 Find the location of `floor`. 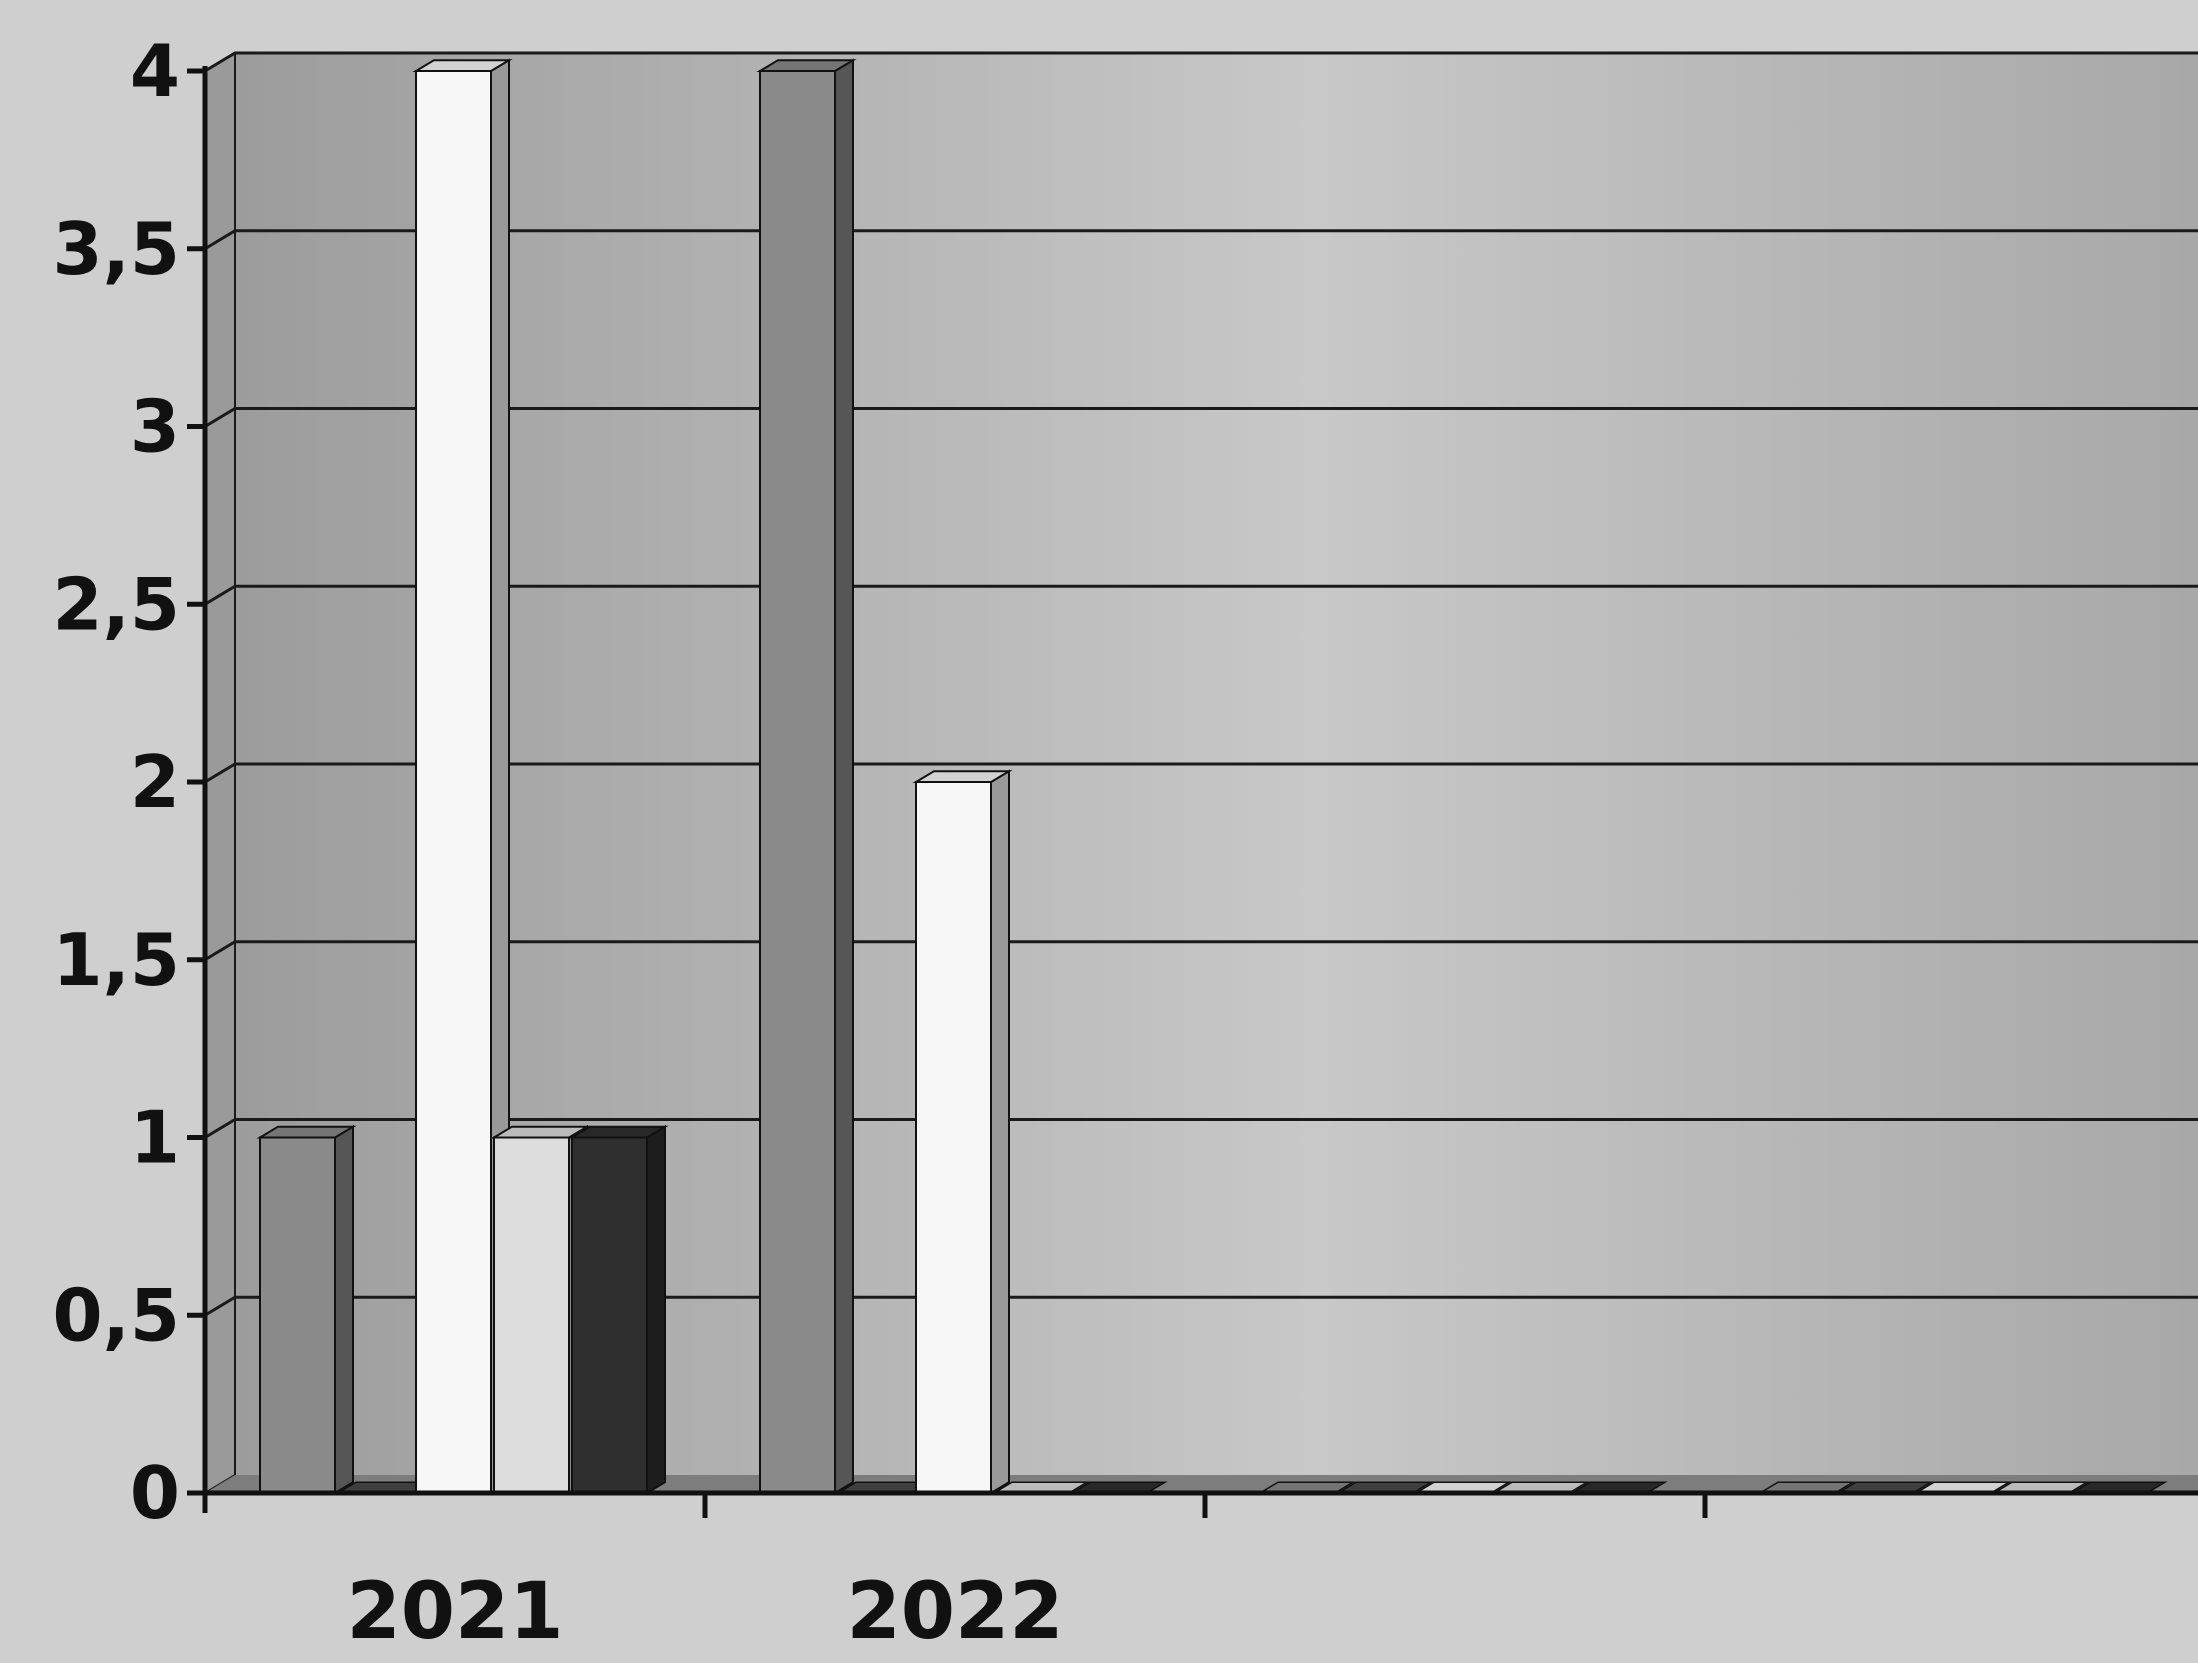

floor is located at coordinates (1201, 1484).